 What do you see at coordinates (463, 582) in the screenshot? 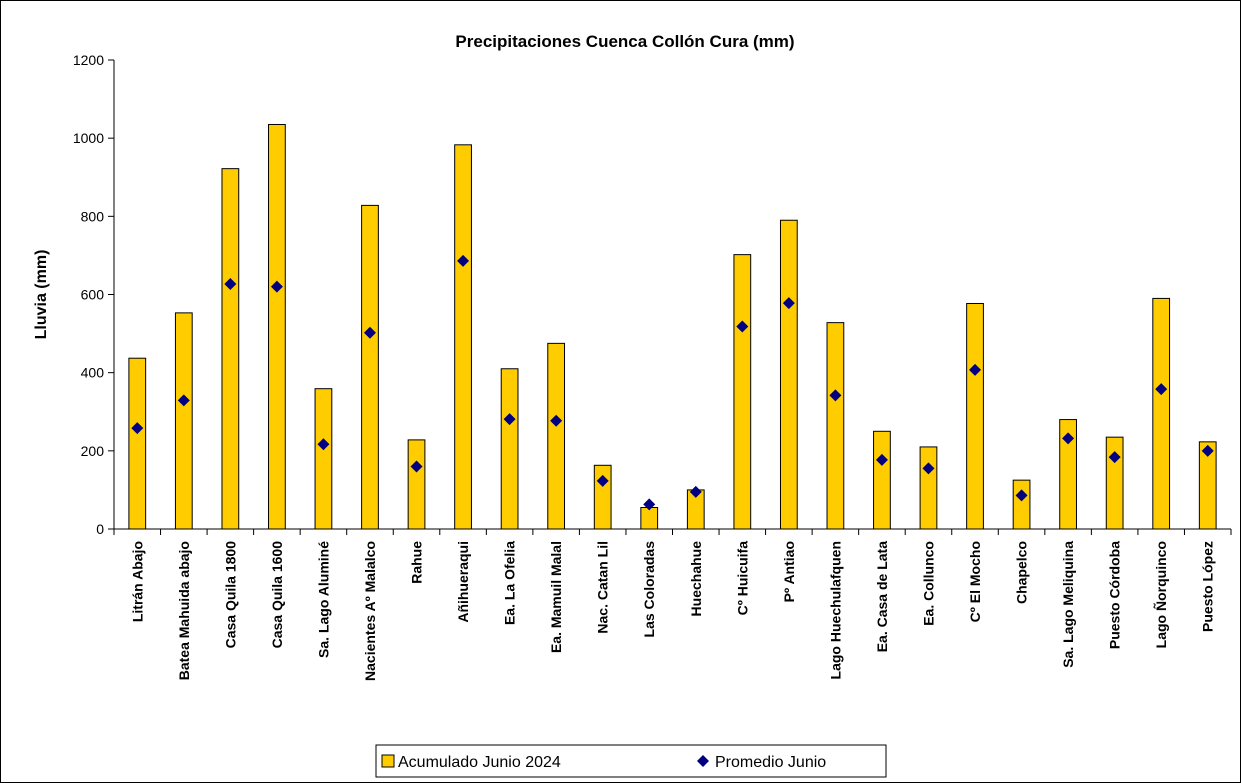
I see `x-tick-label: Añihueraqui` at bounding box center [463, 582].